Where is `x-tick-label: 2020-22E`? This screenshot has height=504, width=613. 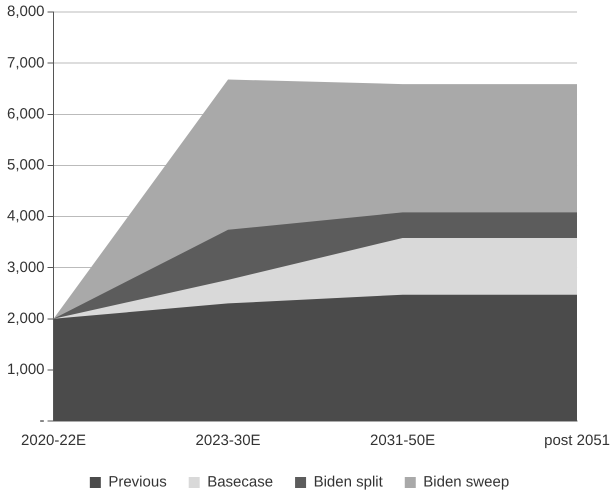 x-tick-label: 2020-22E is located at coordinates (53, 441).